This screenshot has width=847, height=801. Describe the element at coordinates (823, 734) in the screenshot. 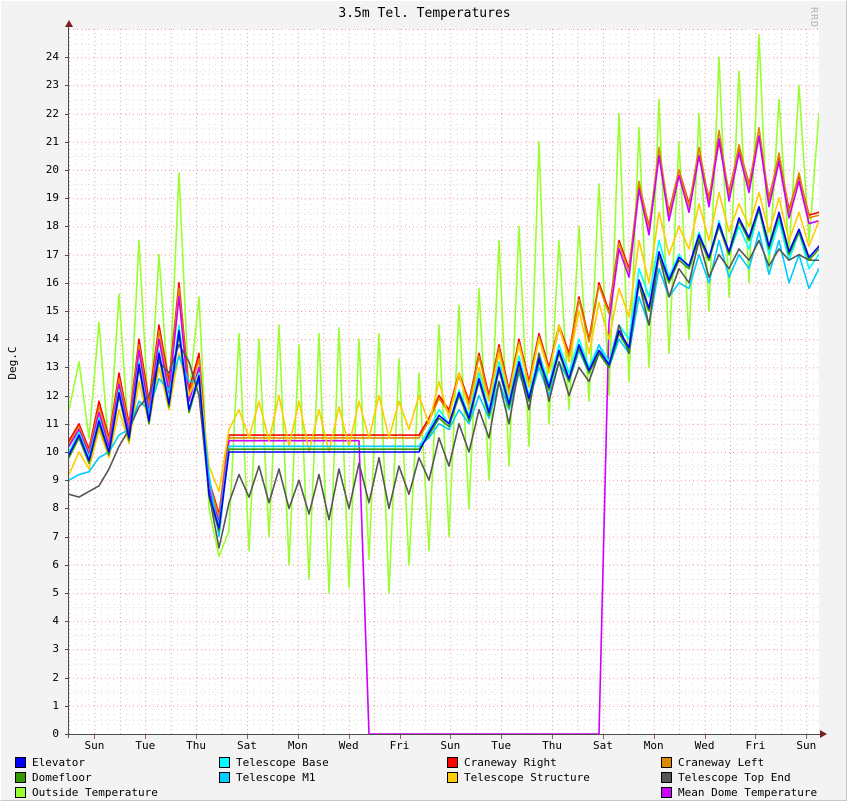

I see `x-axis-arrow-icon` at that location.